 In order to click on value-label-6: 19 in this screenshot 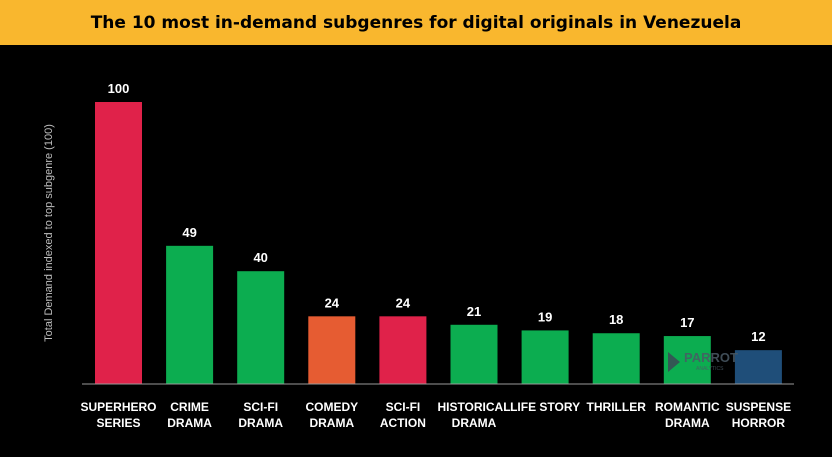, I will do `click(545, 316)`.